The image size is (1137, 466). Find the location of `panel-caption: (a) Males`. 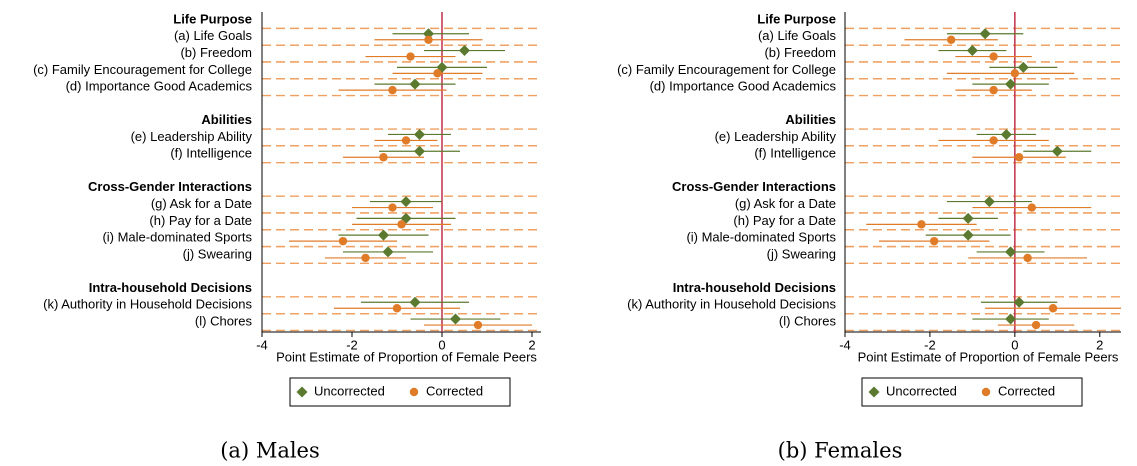

panel-caption: (a) Males is located at coordinates (270, 451).